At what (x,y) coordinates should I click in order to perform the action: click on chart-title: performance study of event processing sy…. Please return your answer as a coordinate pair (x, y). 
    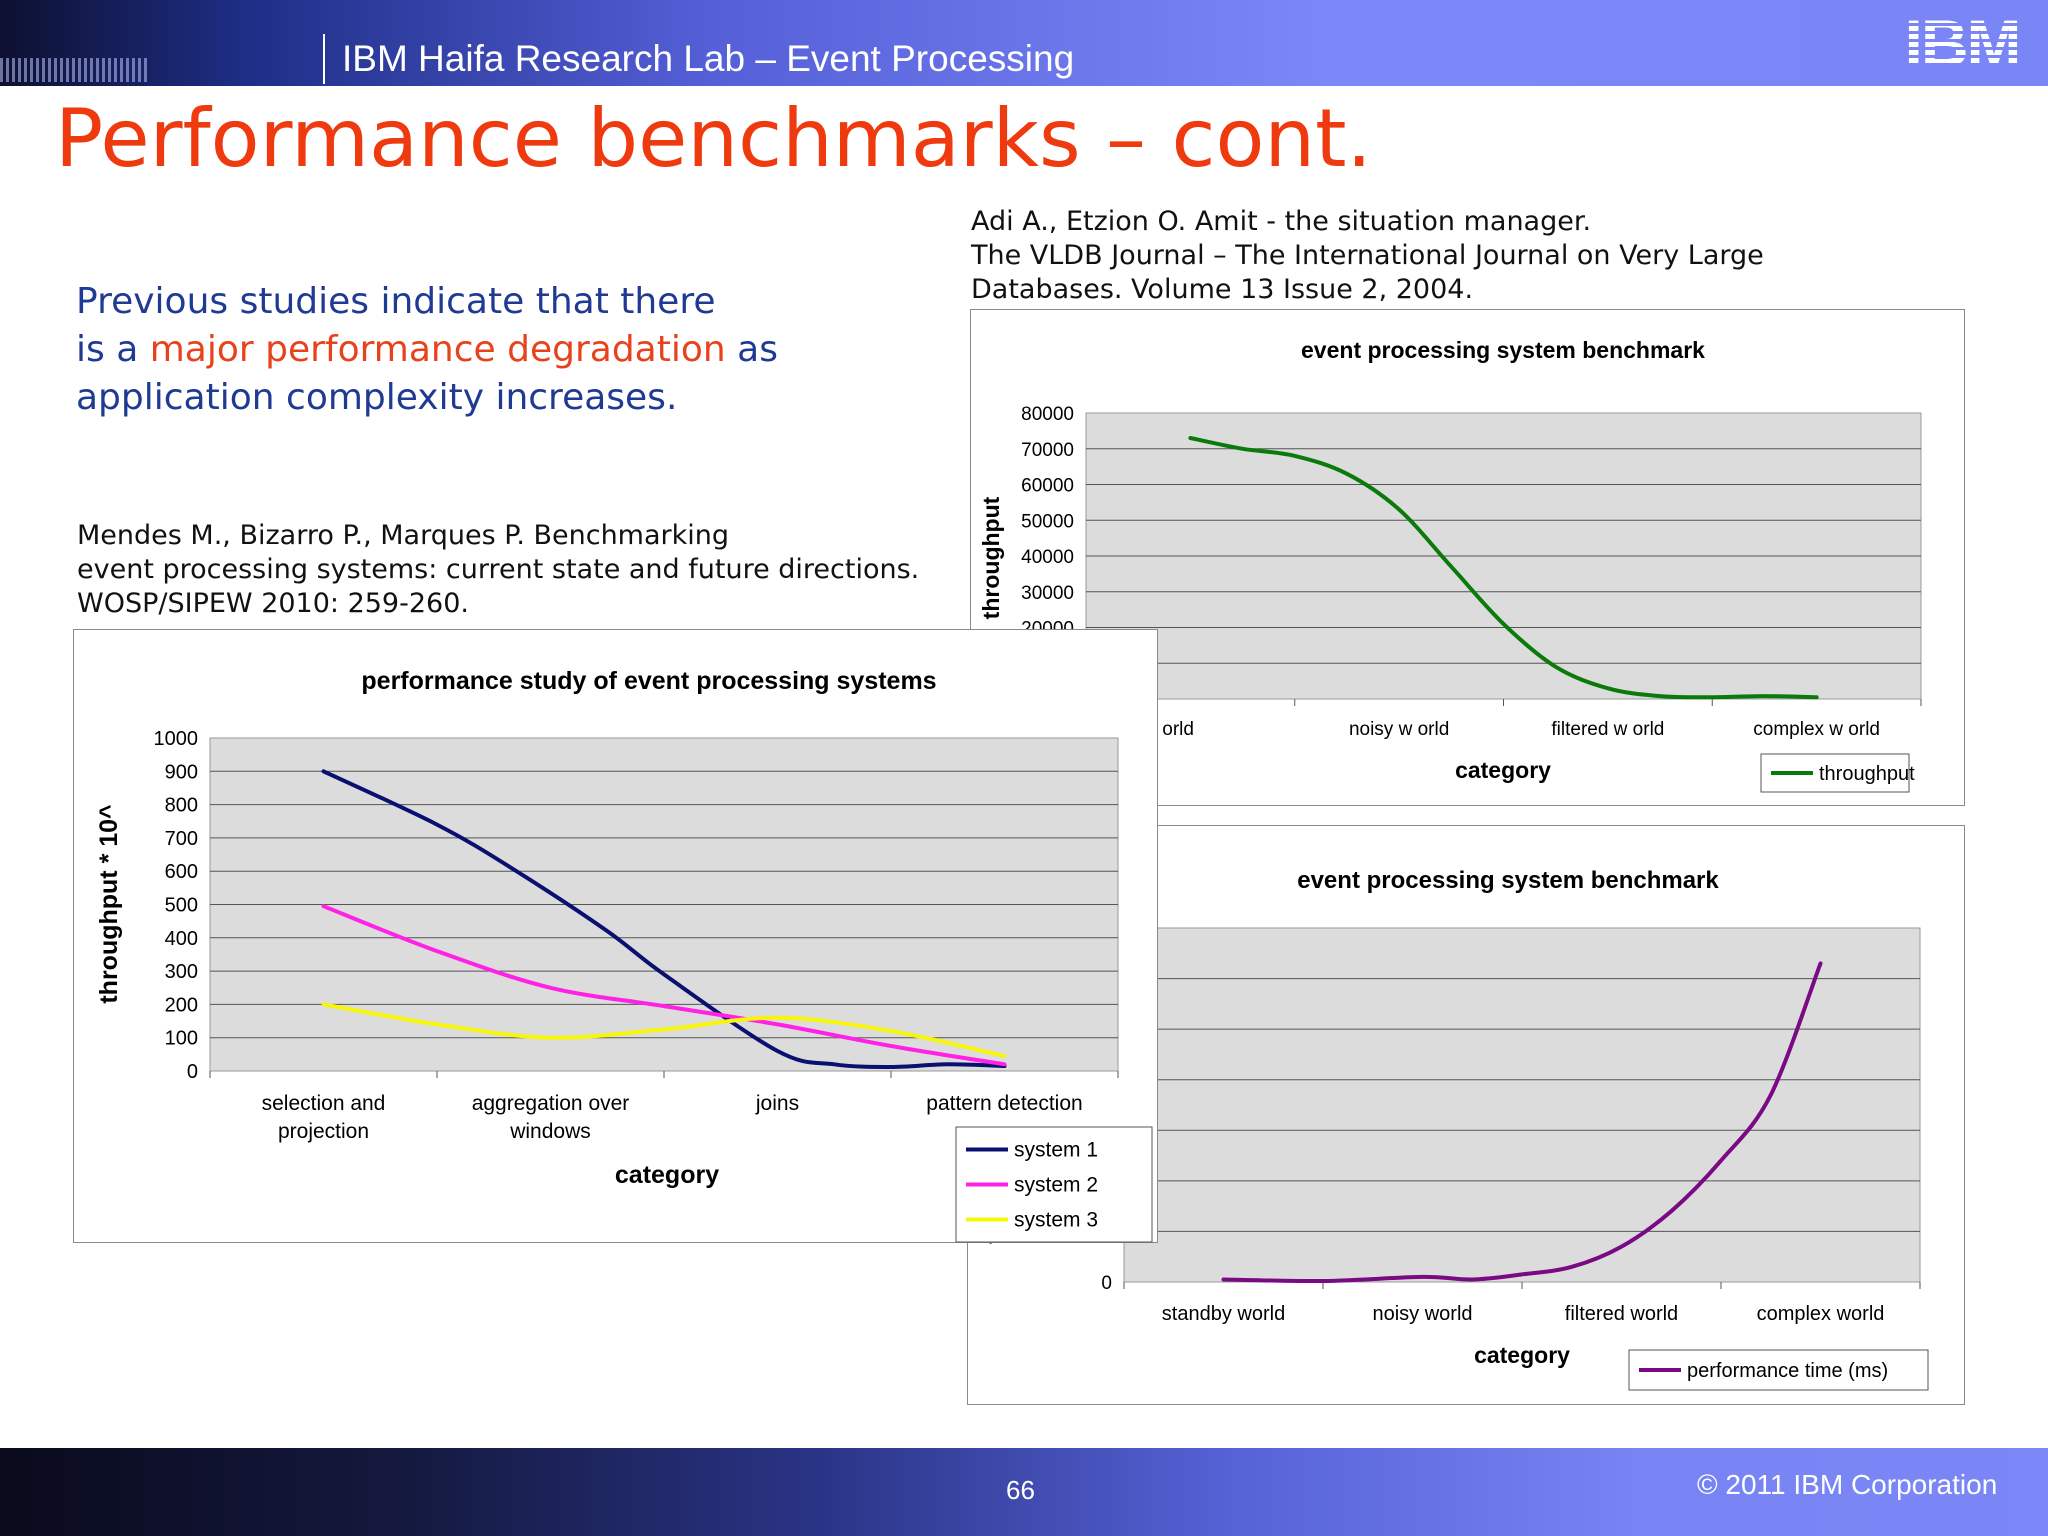
    Looking at the image, I should click on (648, 681).